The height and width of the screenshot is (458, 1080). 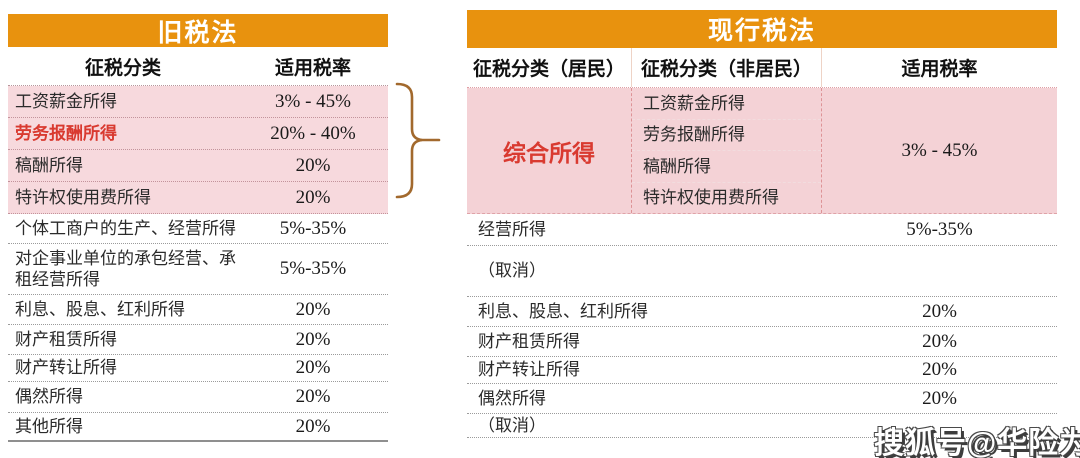 What do you see at coordinates (512, 229) in the screenshot?
I see `tax-category: 经营所得` at bounding box center [512, 229].